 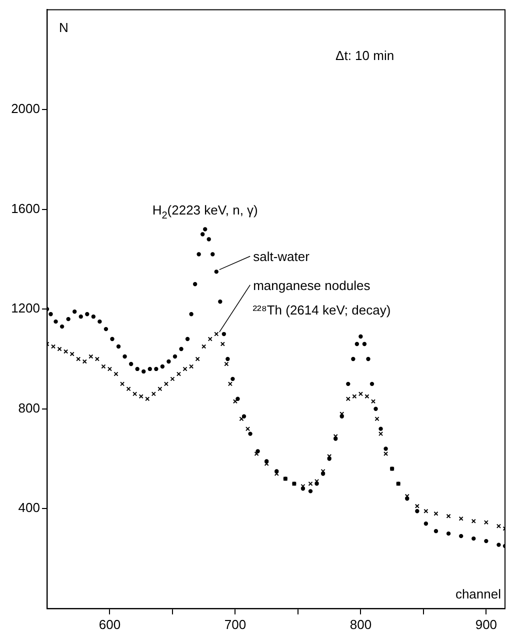 What do you see at coordinates (29, 408) in the screenshot?
I see `y-tick-label: 800` at bounding box center [29, 408].